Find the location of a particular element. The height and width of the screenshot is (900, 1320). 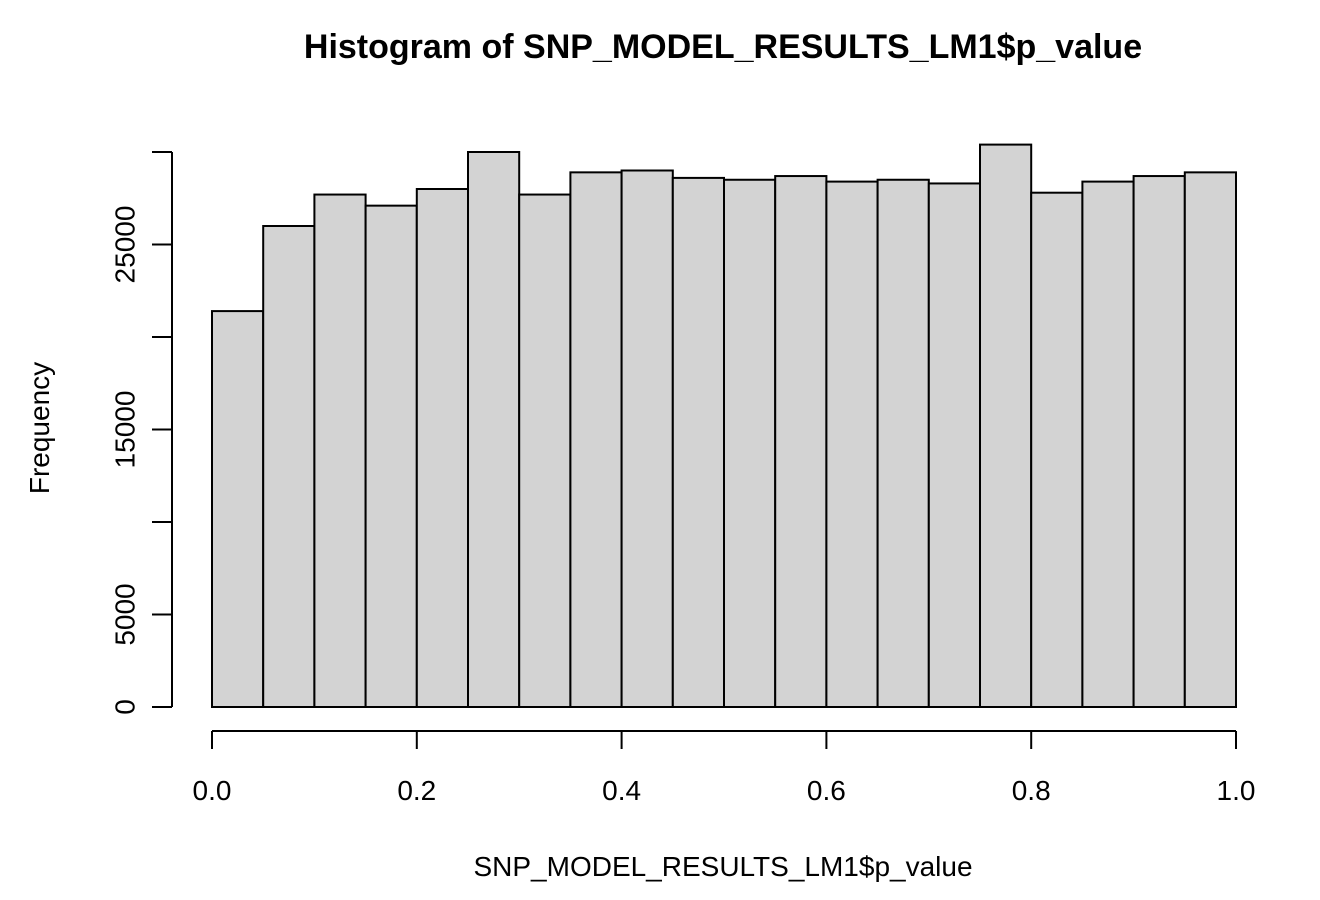

x-tick-label: 0.4 is located at coordinates (621, 790).